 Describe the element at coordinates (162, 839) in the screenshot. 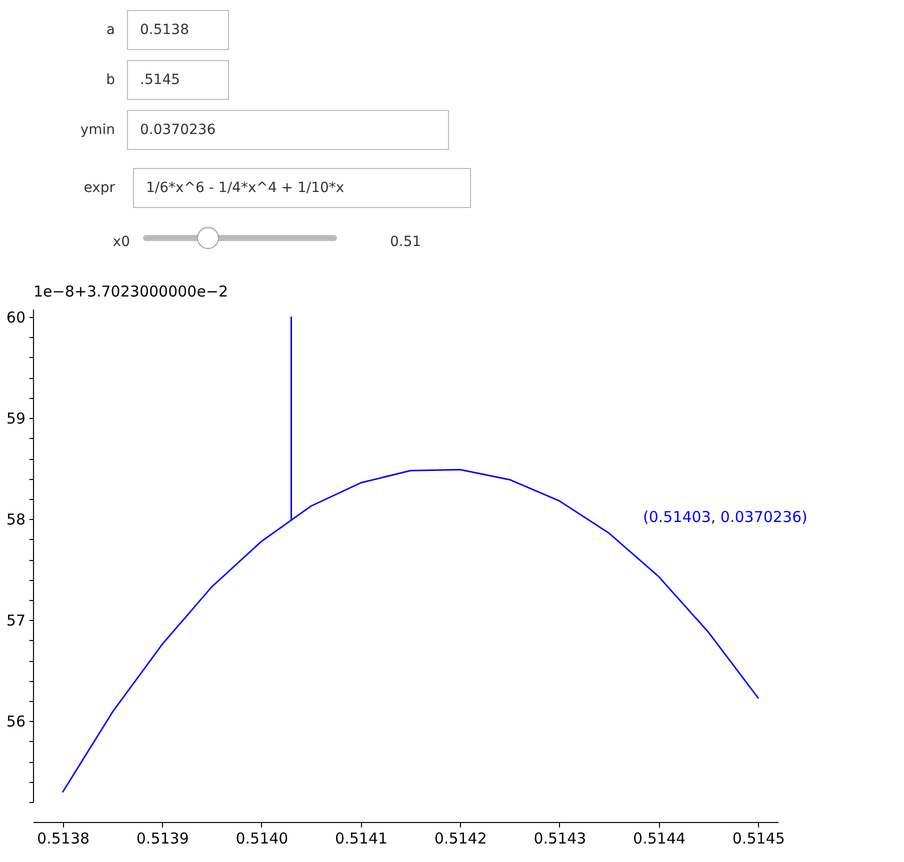

I see `x-tick-label: 0.5139` at that location.